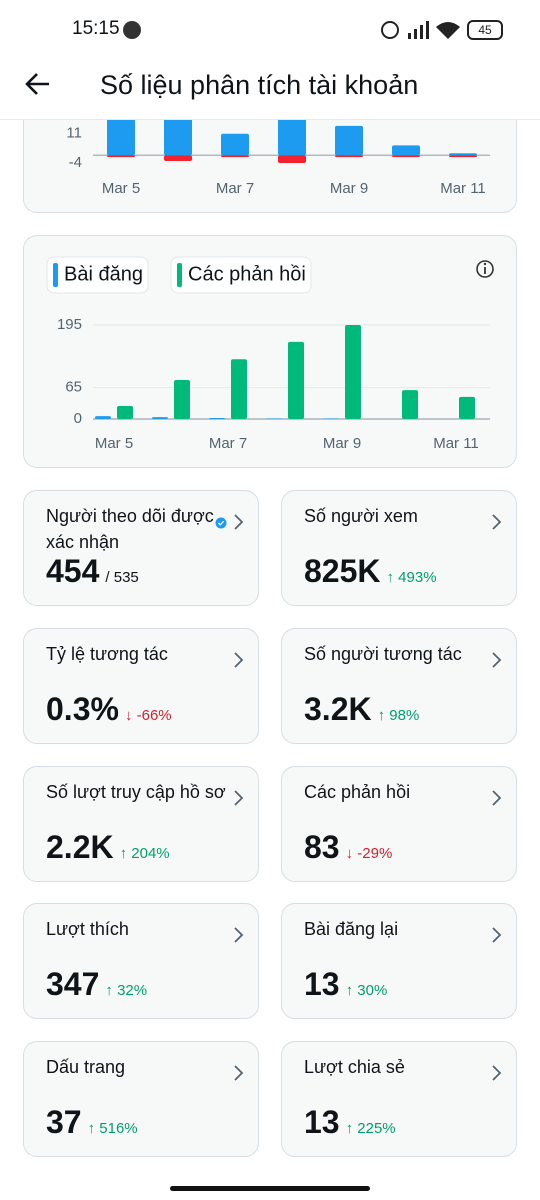 This screenshot has height=1200, width=540. Describe the element at coordinates (114, 443) in the screenshot. I see `x-tick-label: Mar 5` at that location.